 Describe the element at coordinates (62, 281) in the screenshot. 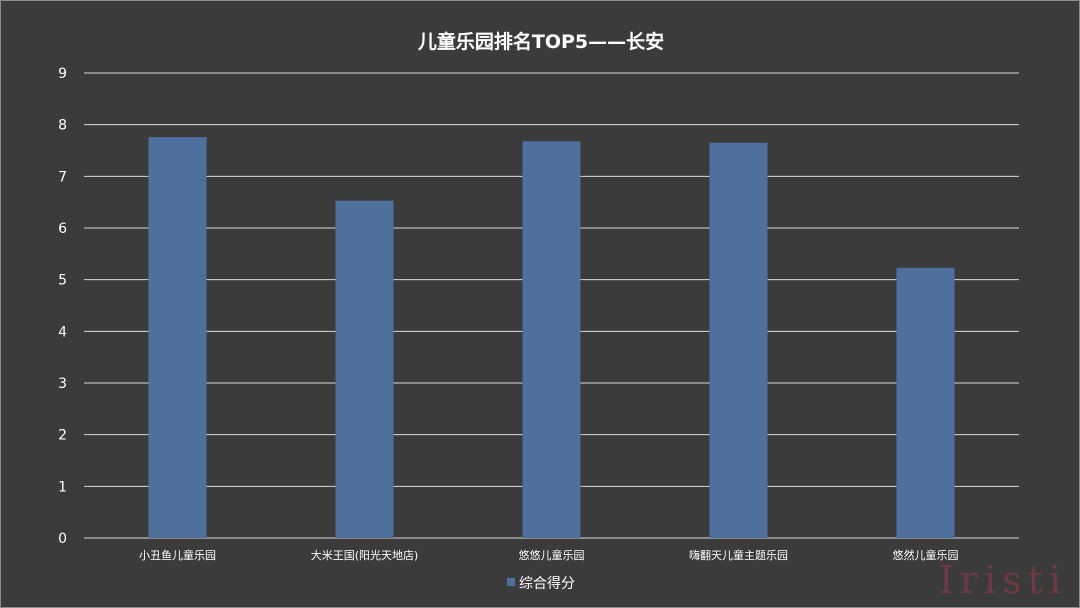

I see `y-tick-label: 5` at that location.